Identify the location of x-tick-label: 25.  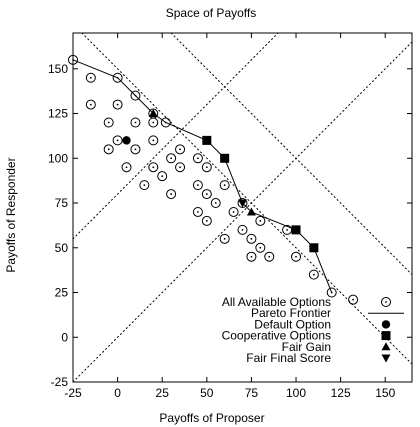
(163, 393).